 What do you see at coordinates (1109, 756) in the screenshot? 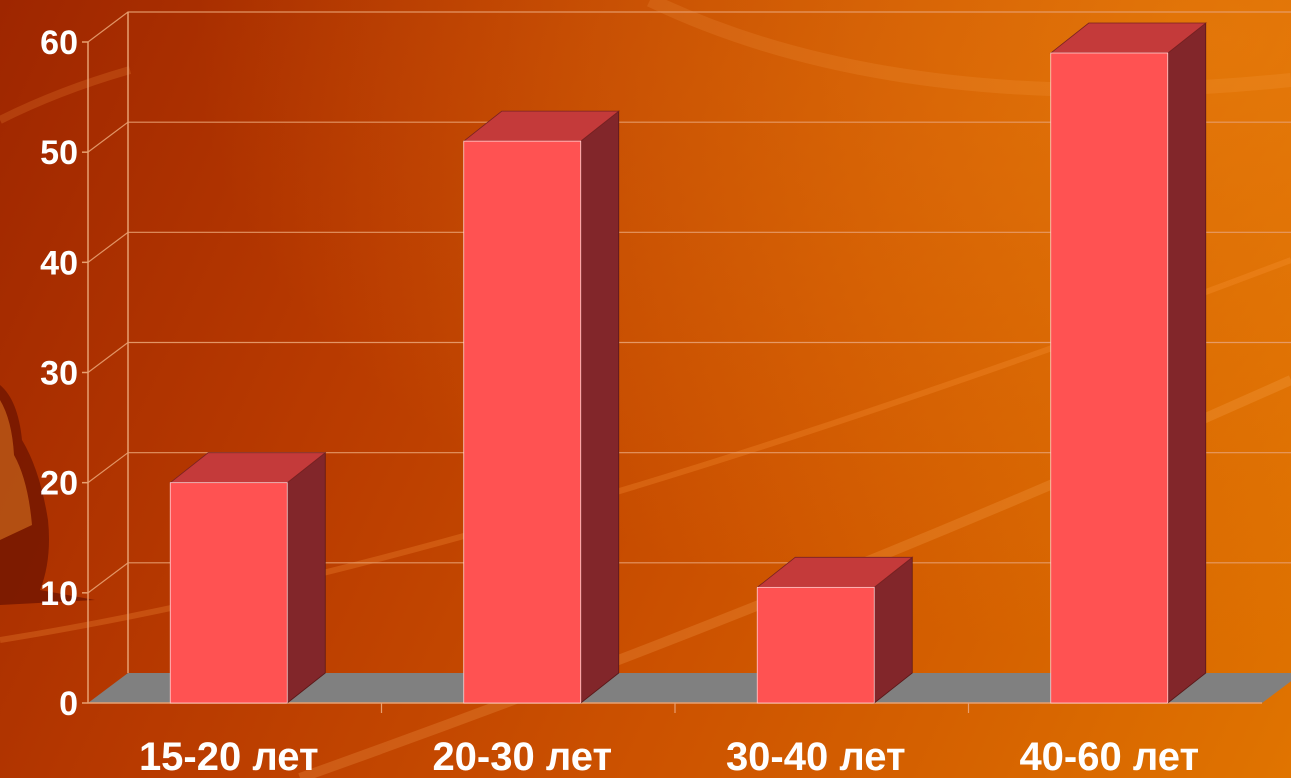
I see `x-category-label: 40-60 лет` at bounding box center [1109, 756].